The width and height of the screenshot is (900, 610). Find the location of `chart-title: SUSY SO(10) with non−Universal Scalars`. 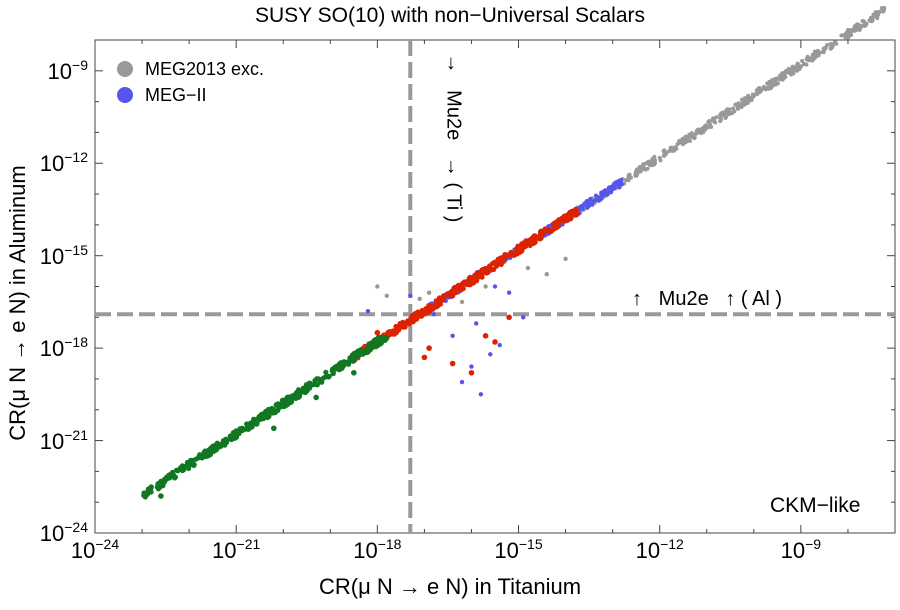

chart-title: SUSY SO(10) with non−Universal Scalars is located at coordinates (450, 15).